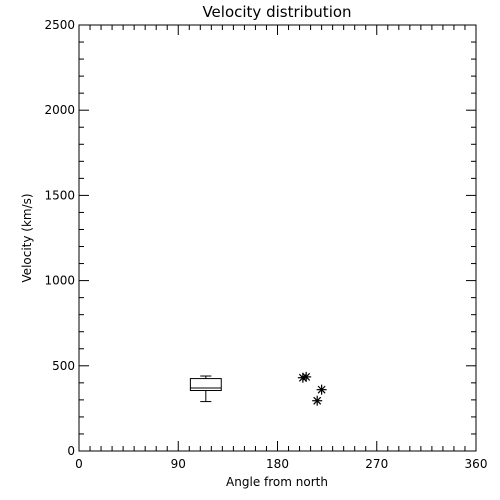  I want to click on y-tick-label: 2000, so click(59, 110).